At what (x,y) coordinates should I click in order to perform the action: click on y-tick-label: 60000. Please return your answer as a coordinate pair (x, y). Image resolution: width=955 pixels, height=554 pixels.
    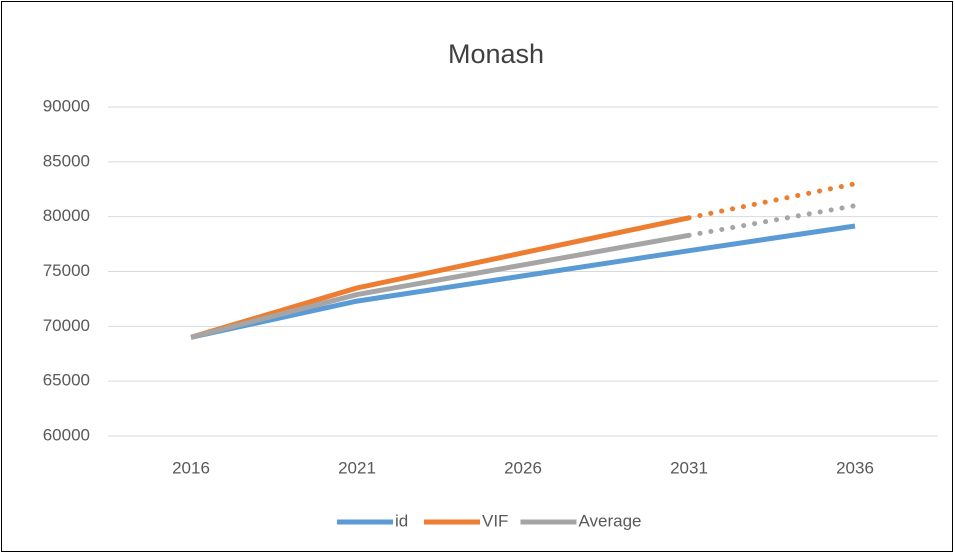
    Looking at the image, I should click on (66, 434).